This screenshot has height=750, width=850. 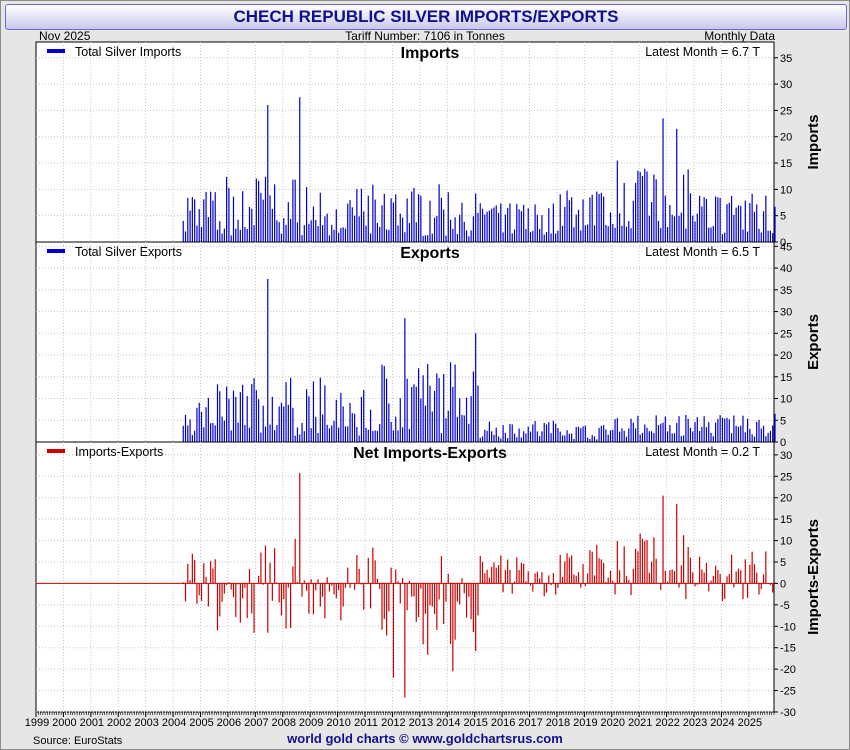 What do you see at coordinates (558, 723) in the screenshot?
I see `x-tick-label: 2018` at bounding box center [558, 723].